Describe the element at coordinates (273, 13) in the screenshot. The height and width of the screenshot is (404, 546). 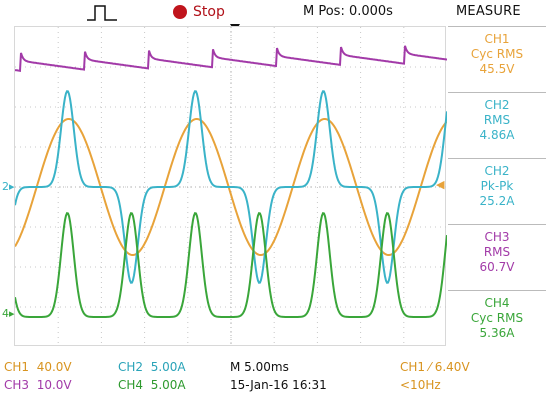
I see `status-bar: Stop M Pos: 0.000s MEASURE` at that location.